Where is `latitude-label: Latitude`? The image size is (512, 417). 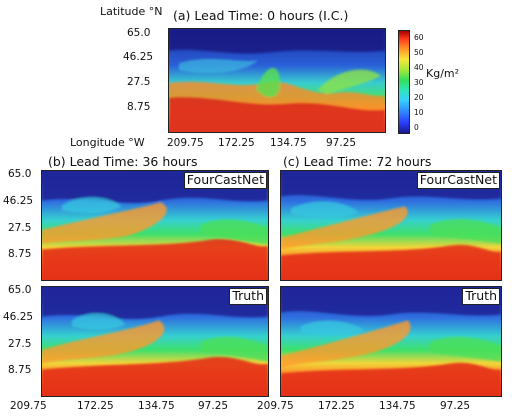 latitude-label: Latitude is located at coordinates (123, 11).